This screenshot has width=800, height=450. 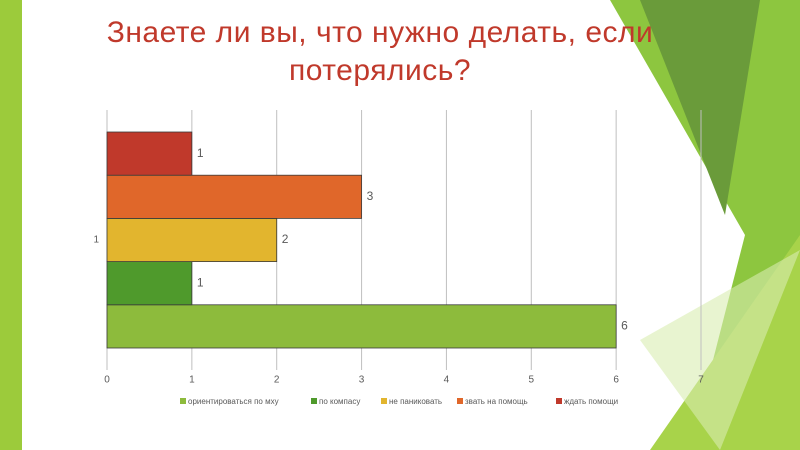 I want to click on right-dark-triangle, so click(x=700, y=107).